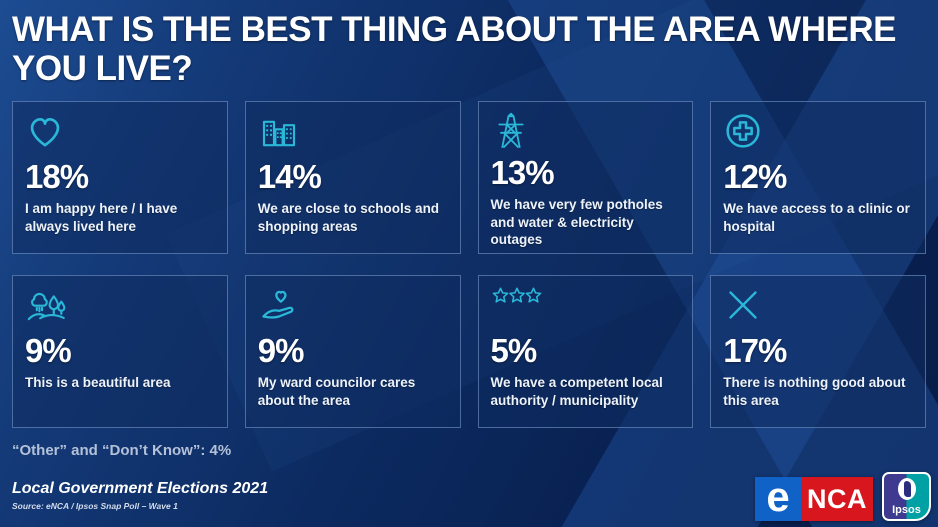 The height and width of the screenshot is (527, 938). What do you see at coordinates (120, 352) in the screenshot?
I see `stat-card: 9% This is a beautiful area` at bounding box center [120, 352].